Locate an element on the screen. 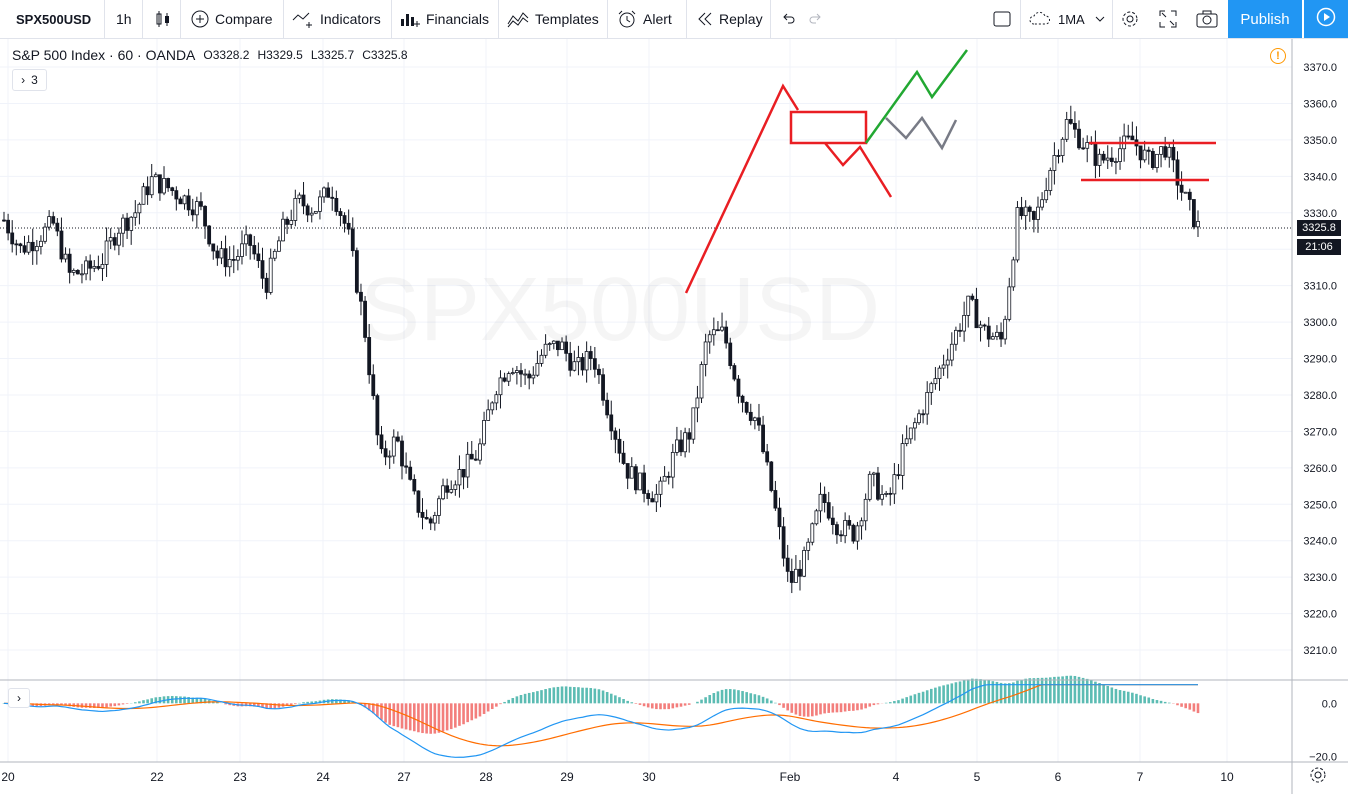 The width and height of the screenshot is (1348, 794). indicators-toggle: › 3 is located at coordinates (29, 80).